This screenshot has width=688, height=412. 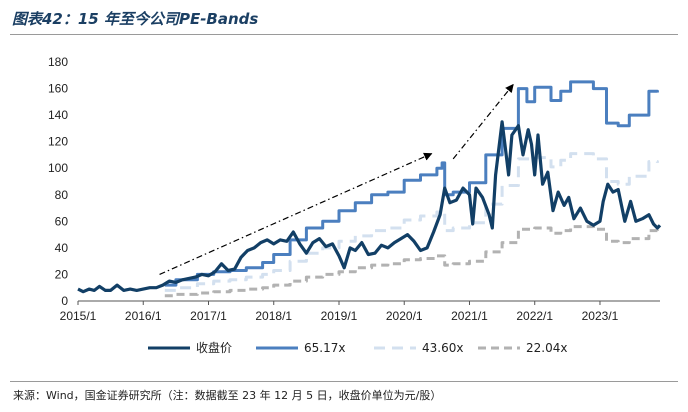 I want to click on x-tick-label: 2015/1, so click(x=78, y=316).